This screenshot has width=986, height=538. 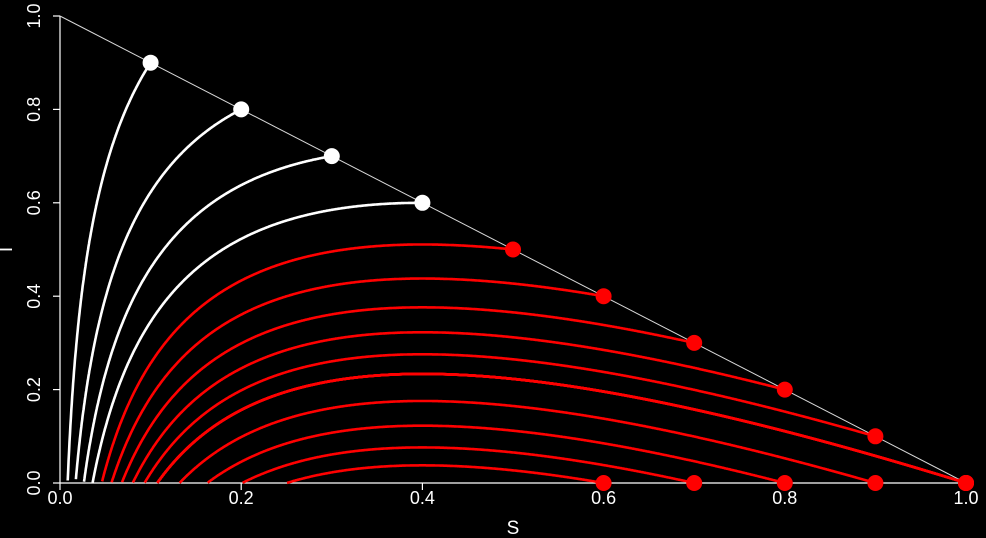 What do you see at coordinates (603, 498) in the screenshot?
I see `x-tick-label: 0.6` at bounding box center [603, 498].